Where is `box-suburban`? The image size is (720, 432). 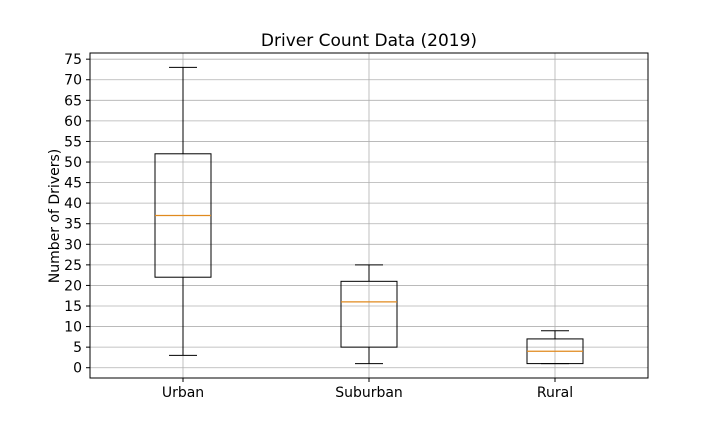 box-suburban is located at coordinates (369, 314).